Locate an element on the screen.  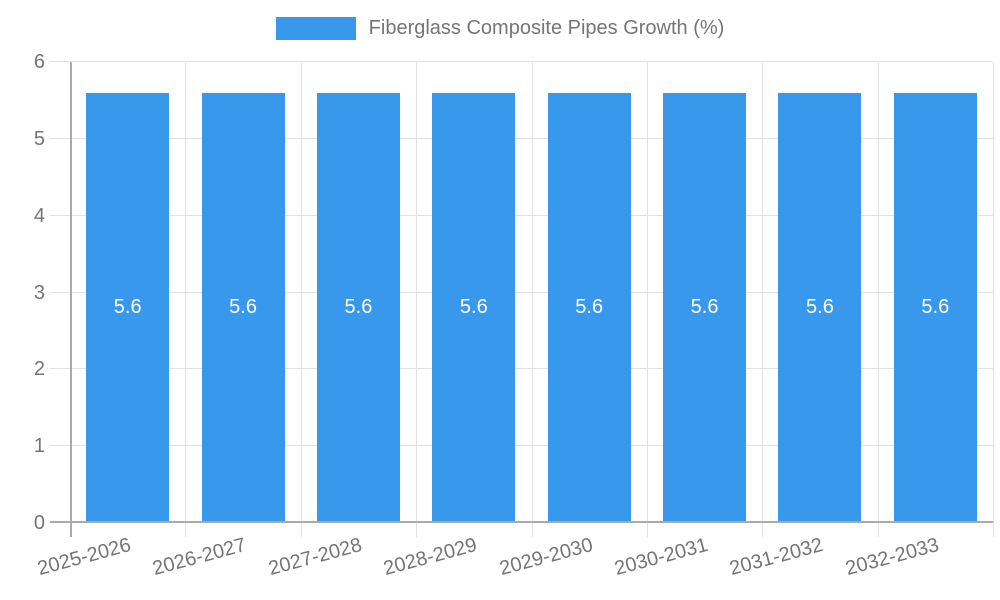
x-axis-label: 2027-2028 is located at coordinates (315, 557).